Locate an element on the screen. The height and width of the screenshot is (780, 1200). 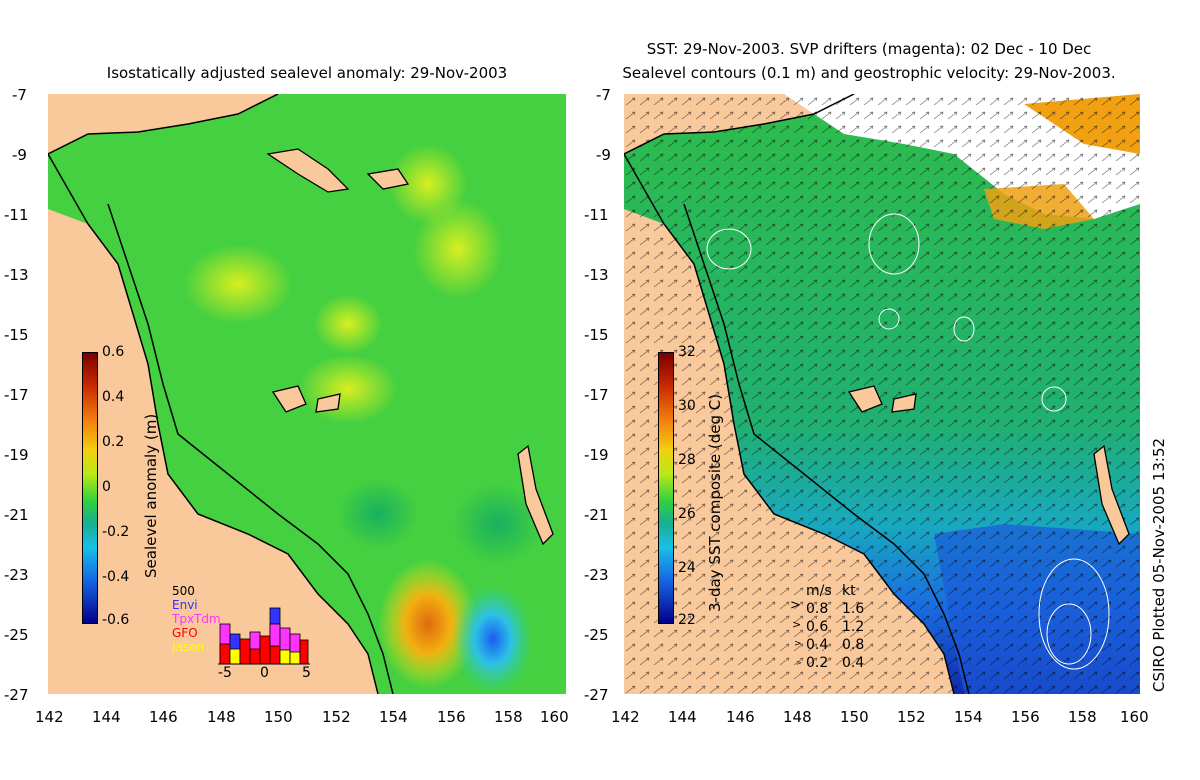
right-x-tick: 154 is located at coordinates (968, 717).